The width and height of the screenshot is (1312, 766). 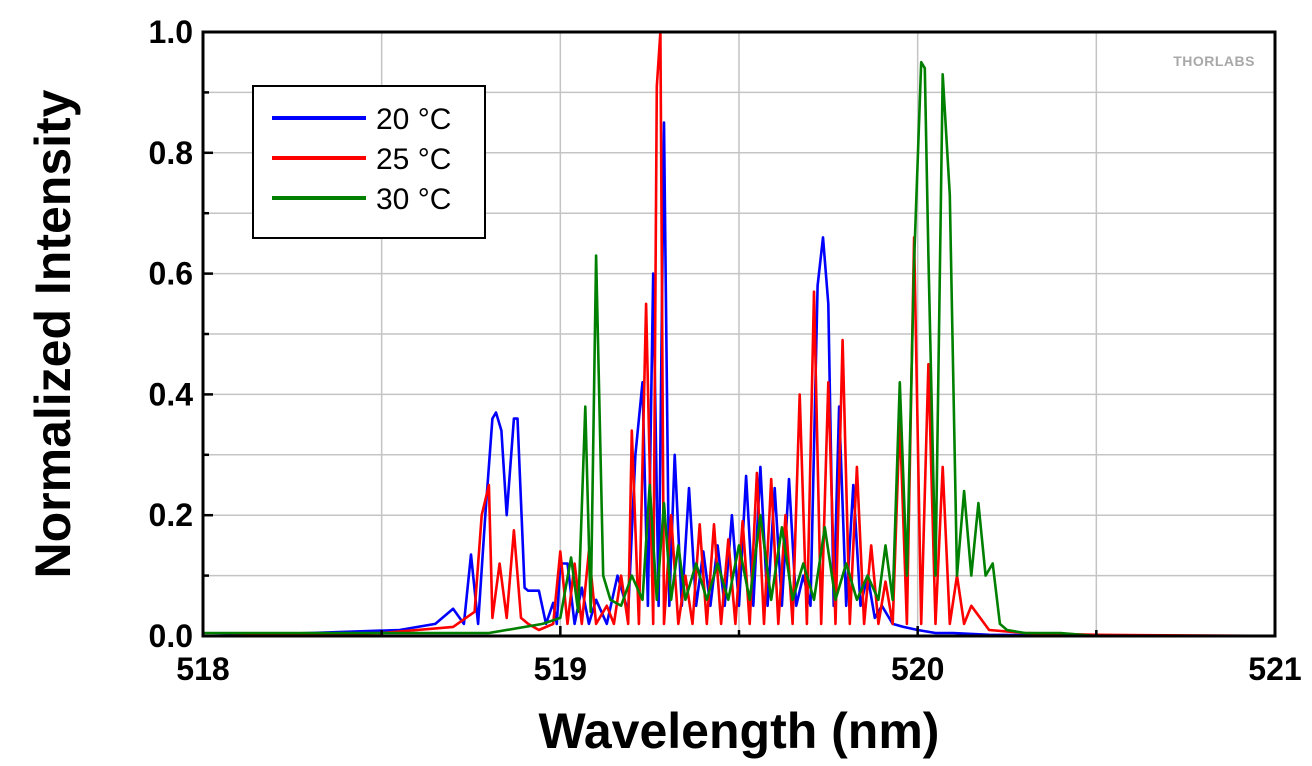 I want to click on x-tick-label: 518, so click(x=202, y=669).